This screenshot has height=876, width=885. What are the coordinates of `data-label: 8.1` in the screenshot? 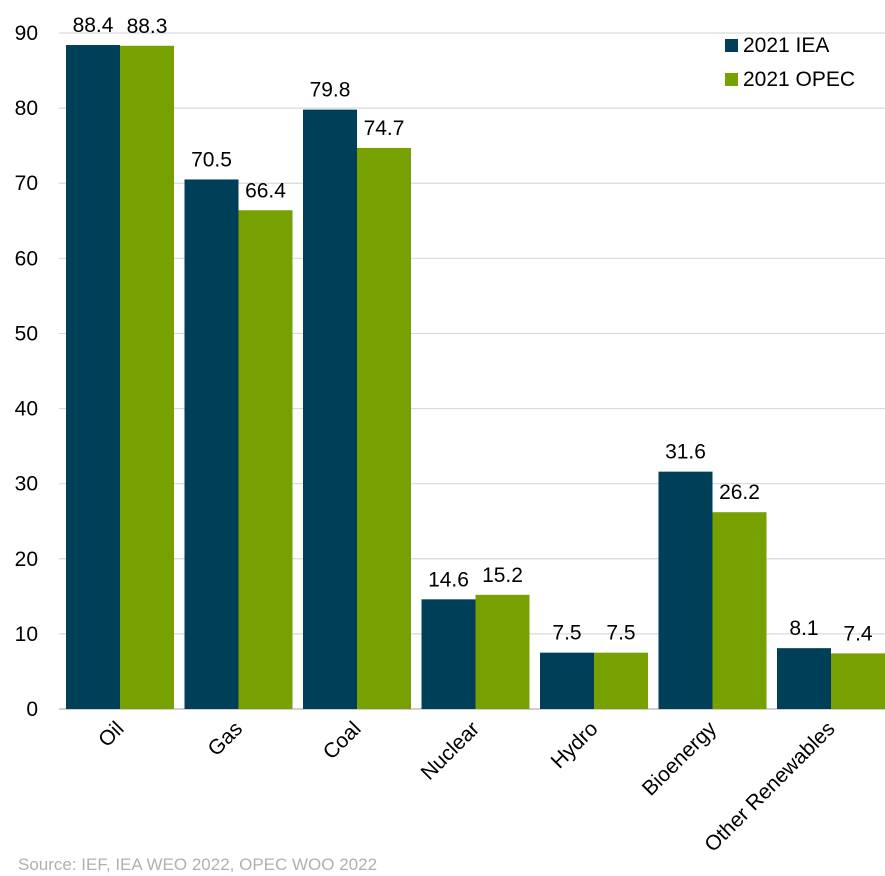 It's located at (803, 628).